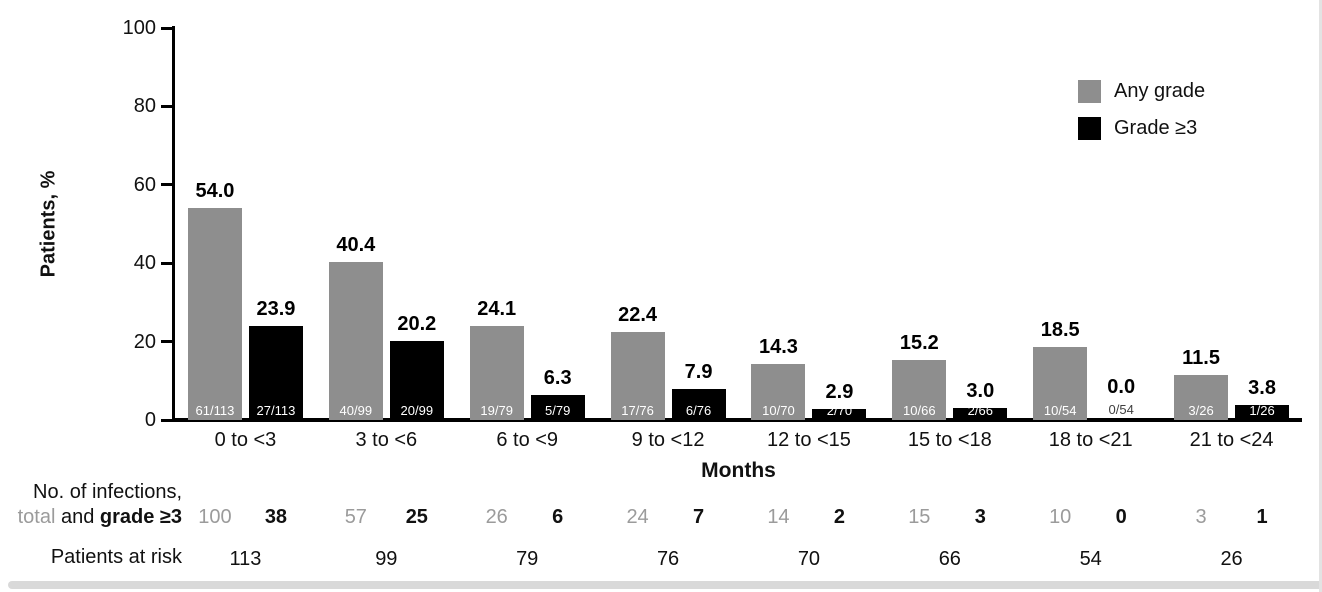 Image resolution: width=1322 pixels, height=592 pixels. I want to click on x-axis, so click(737, 420).